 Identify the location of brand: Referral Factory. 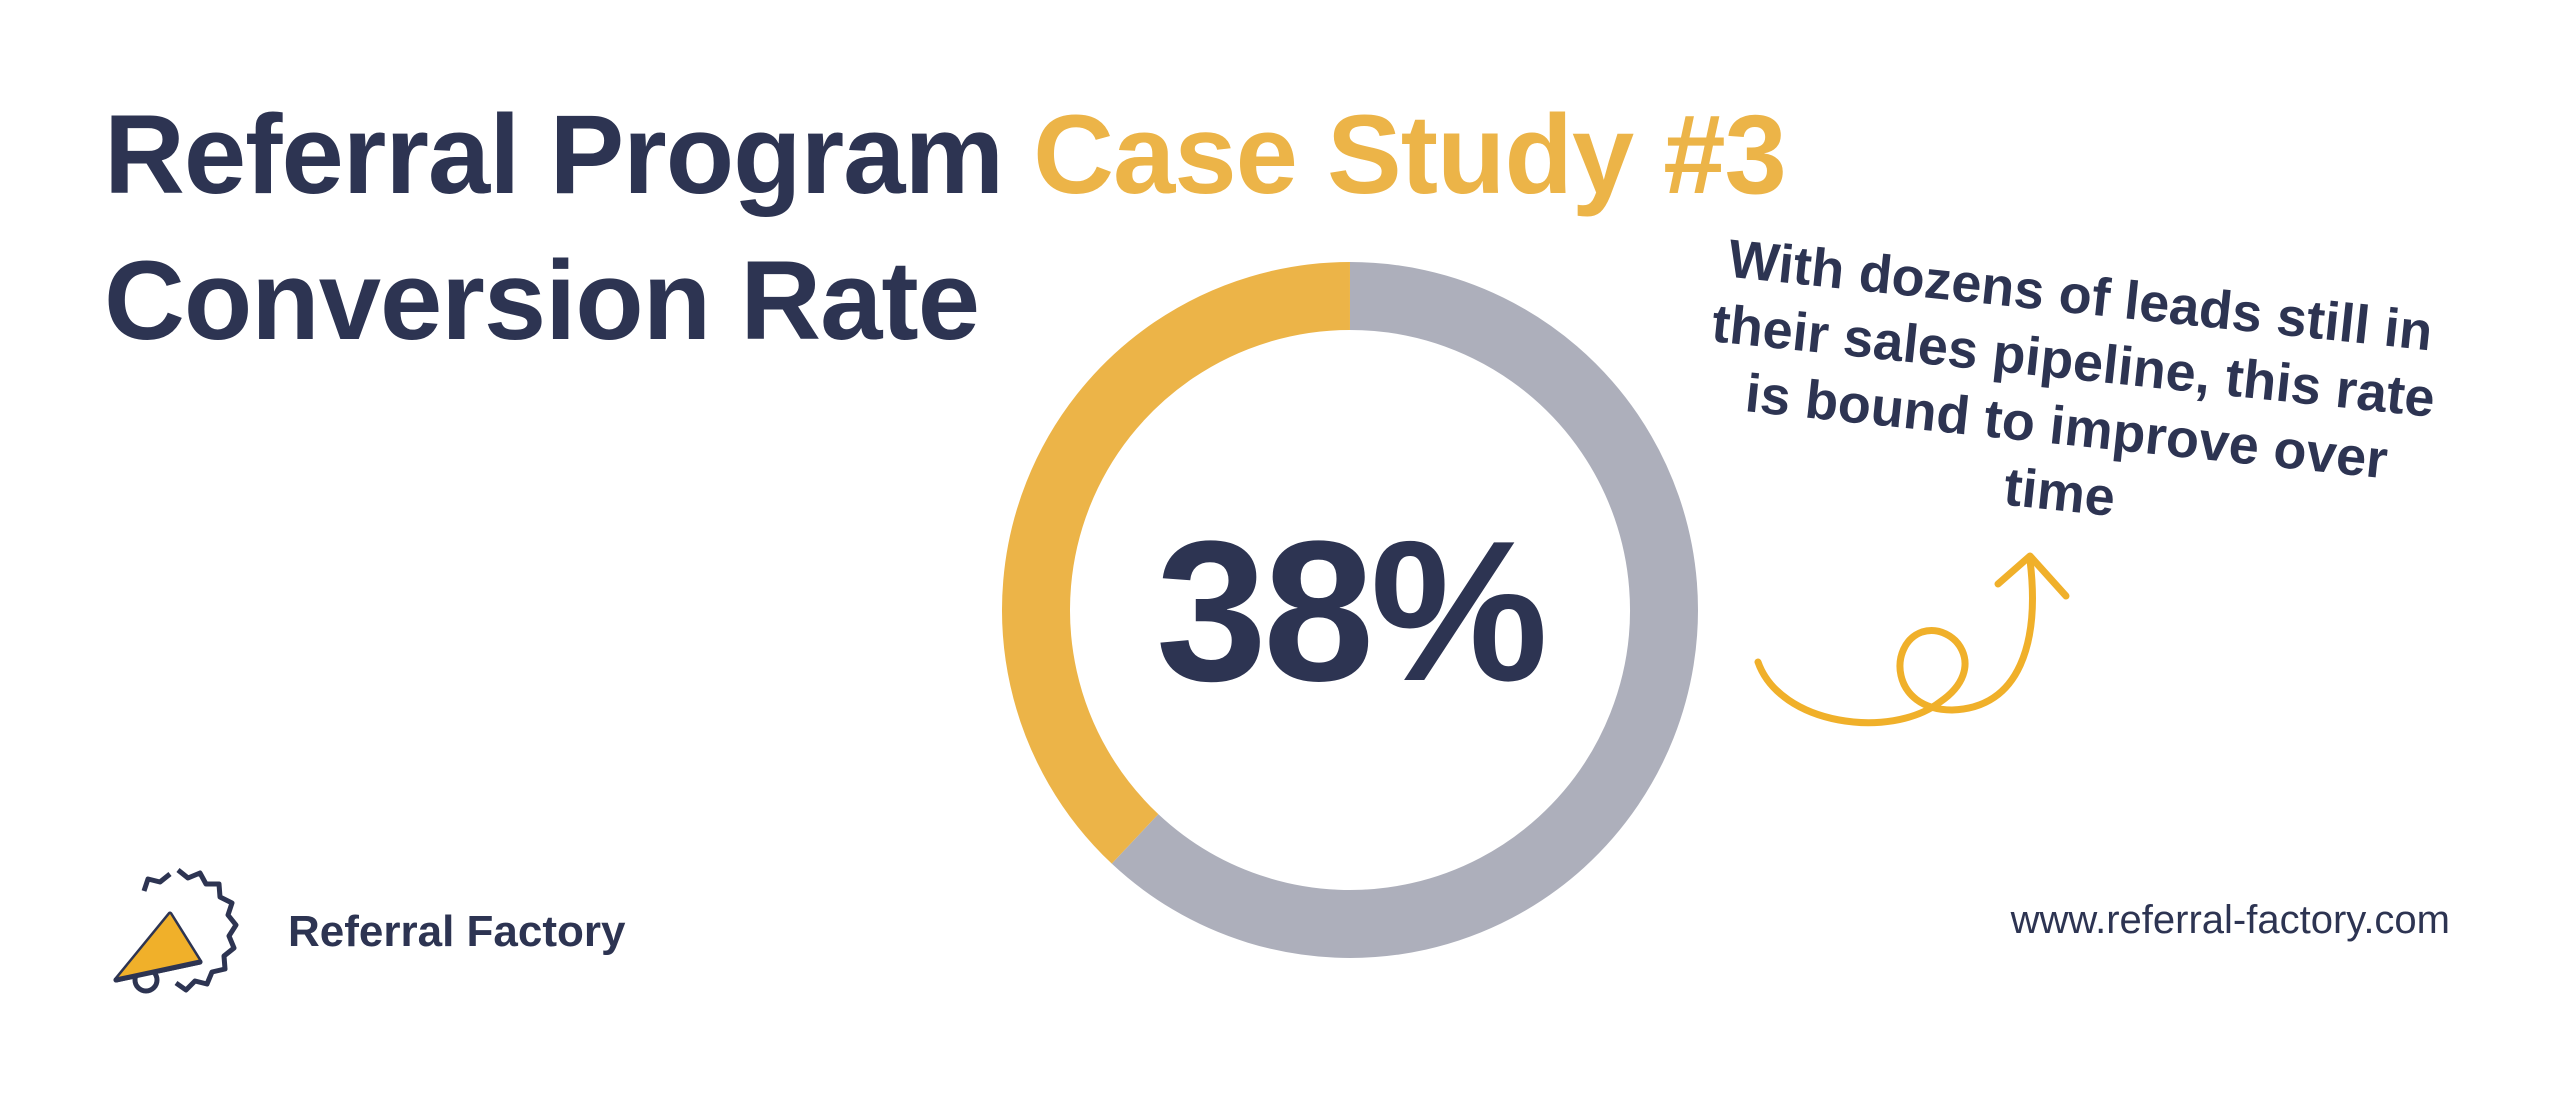
(366, 932).